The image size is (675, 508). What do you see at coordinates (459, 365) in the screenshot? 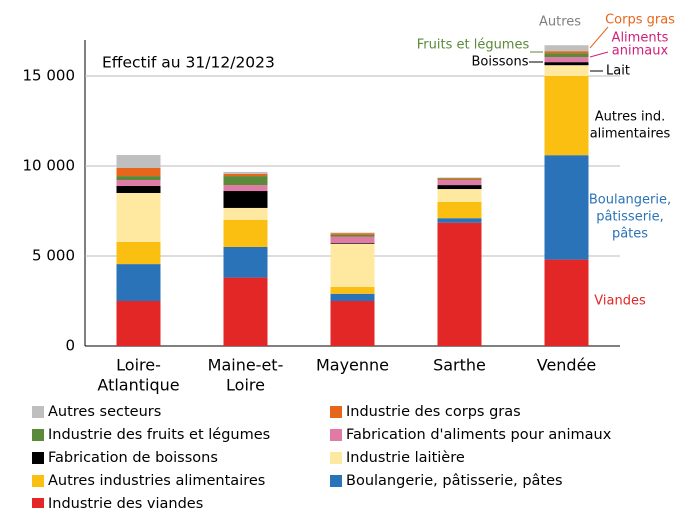
I see `x-tick-label: Sarthe` at bounding box center [459, 365].